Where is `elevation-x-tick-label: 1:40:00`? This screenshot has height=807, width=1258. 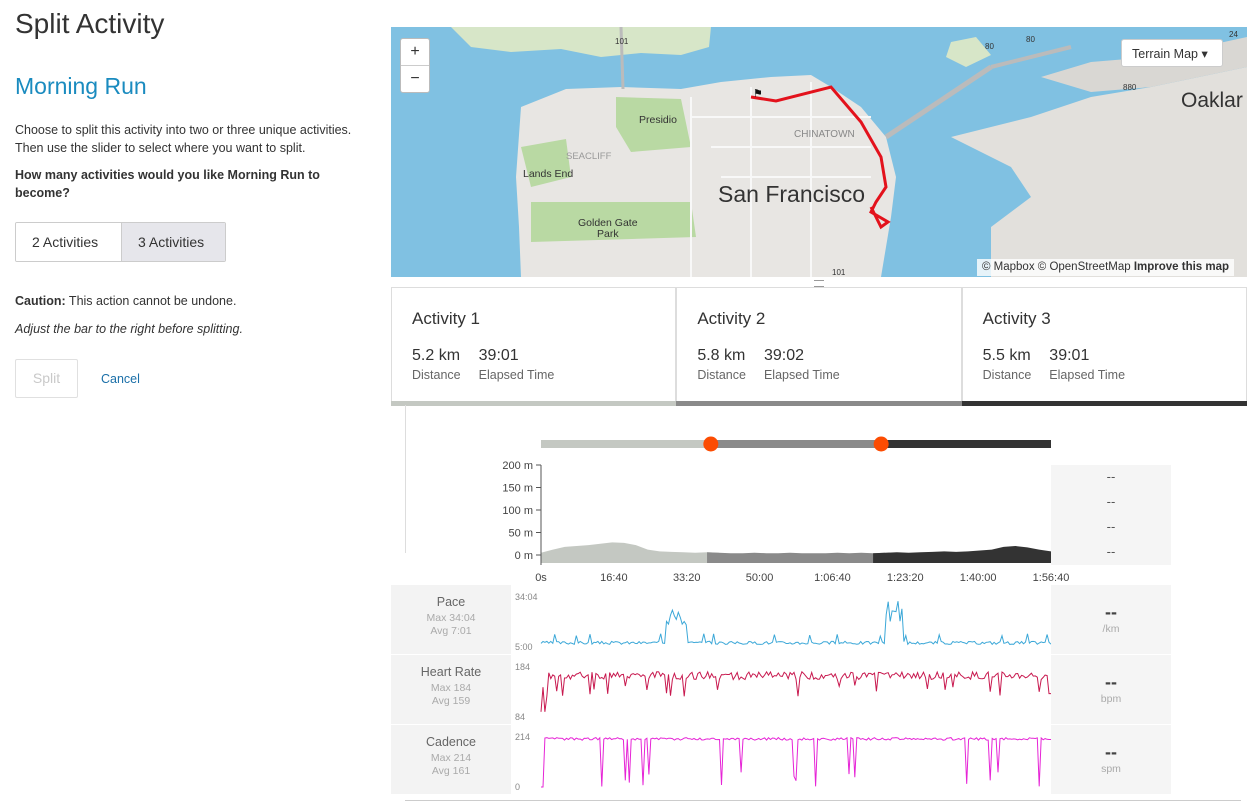
elevation-x-tick-label: 1:40:00 is located at coordinates (978, 578).